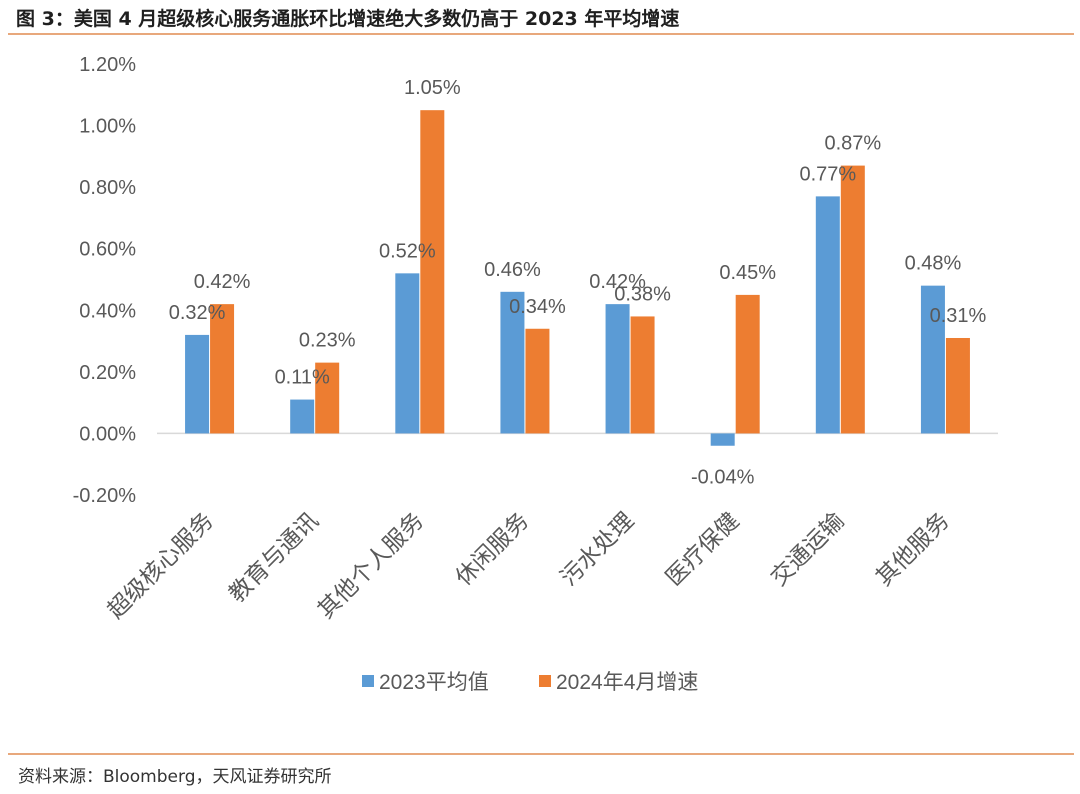  Describe the element at coordinates (933, 264) in the screenshot. I see `data-label-2023-avg: 0.48%` at that location.